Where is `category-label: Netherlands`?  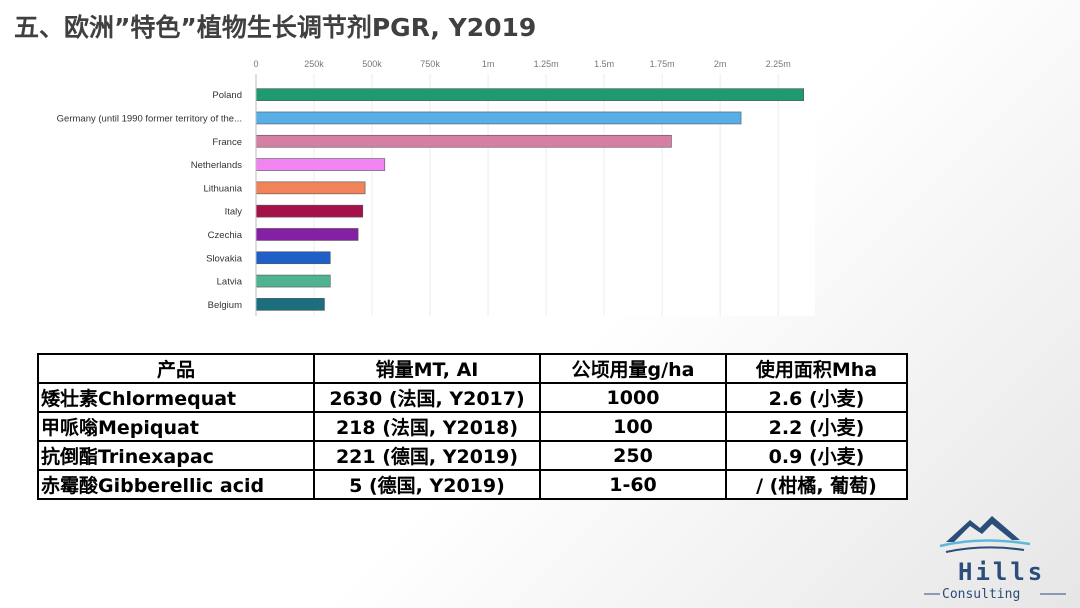
category-label: Netherlands is located at coordinates (216, 165).